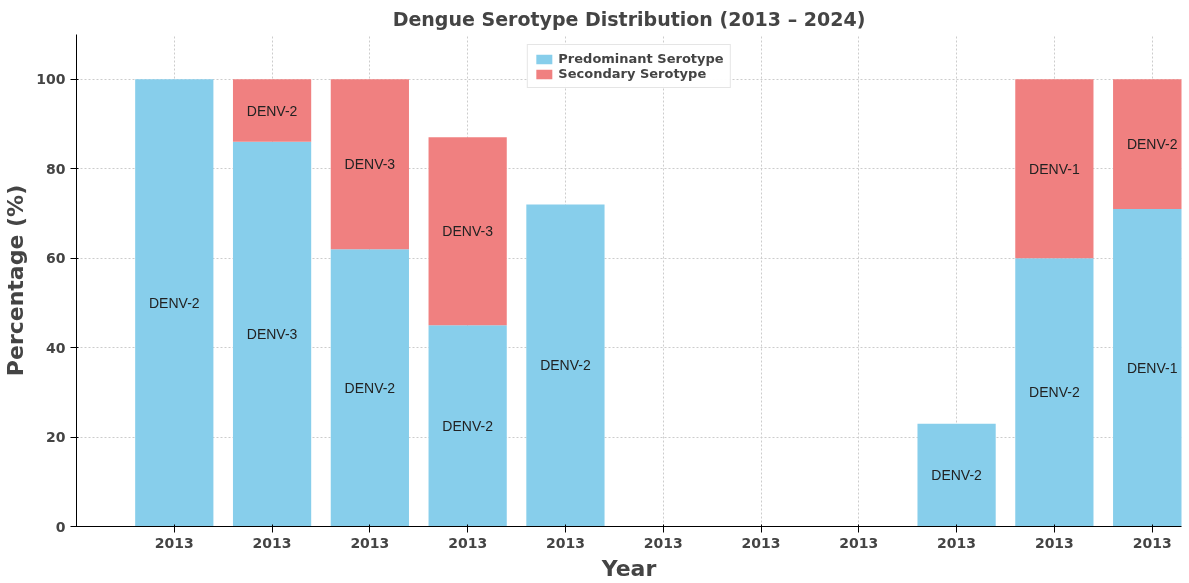 The image size is (1189, 583). Describe the element at coordinates (629, 18) in the screenshot. I see `chart-title: Dengue Serotype Distribution (2013 – 2024)` at that location.